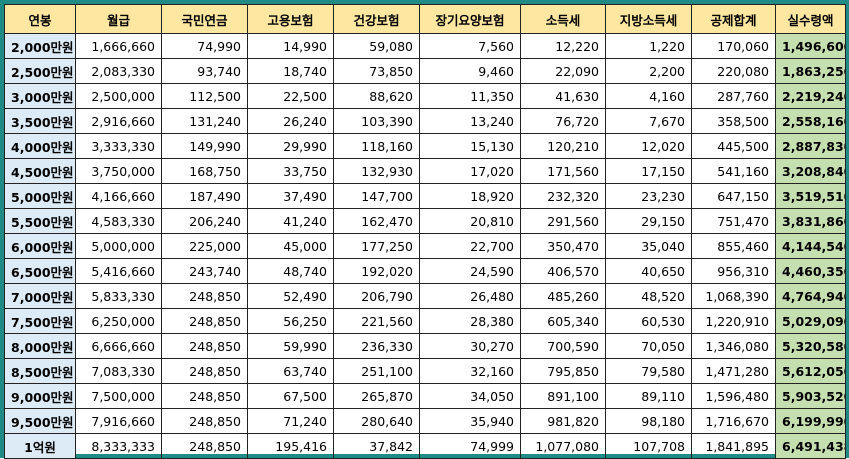 The image size is (849, 459). Describe the element at coordinates (118, 321) in the screenshot. I see `cell-monthly-salary: 6,250,000` at that location.